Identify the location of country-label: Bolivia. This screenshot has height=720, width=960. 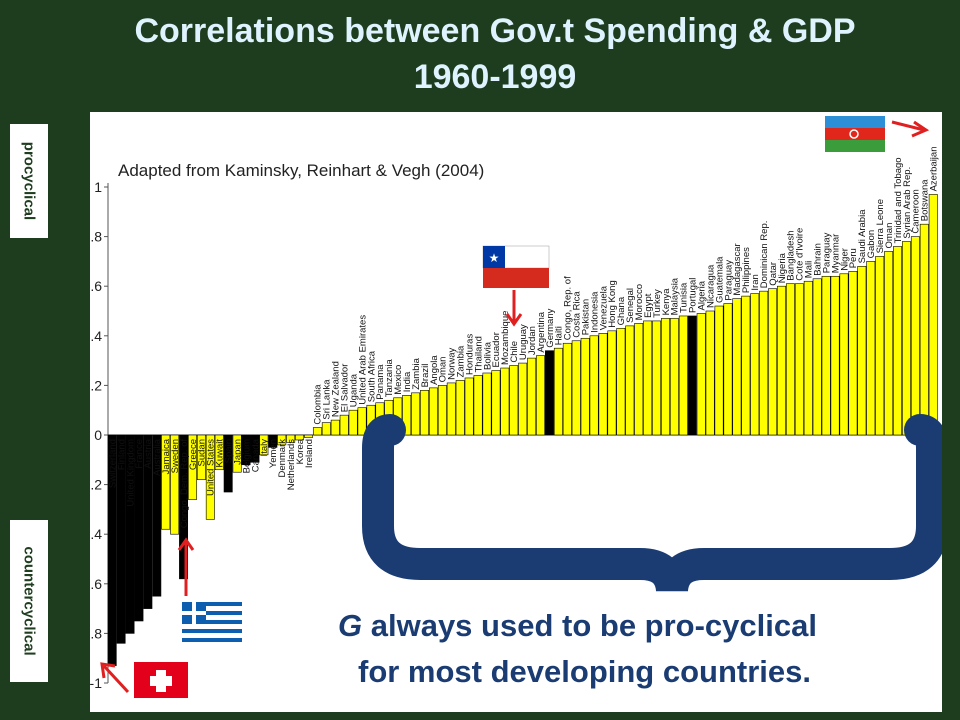
(487, 355).